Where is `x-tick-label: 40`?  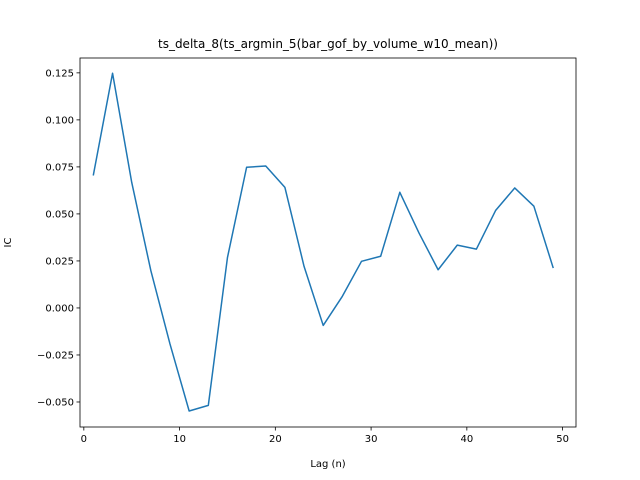 x-tick-label: 40 is located at coordinates (466, 439).